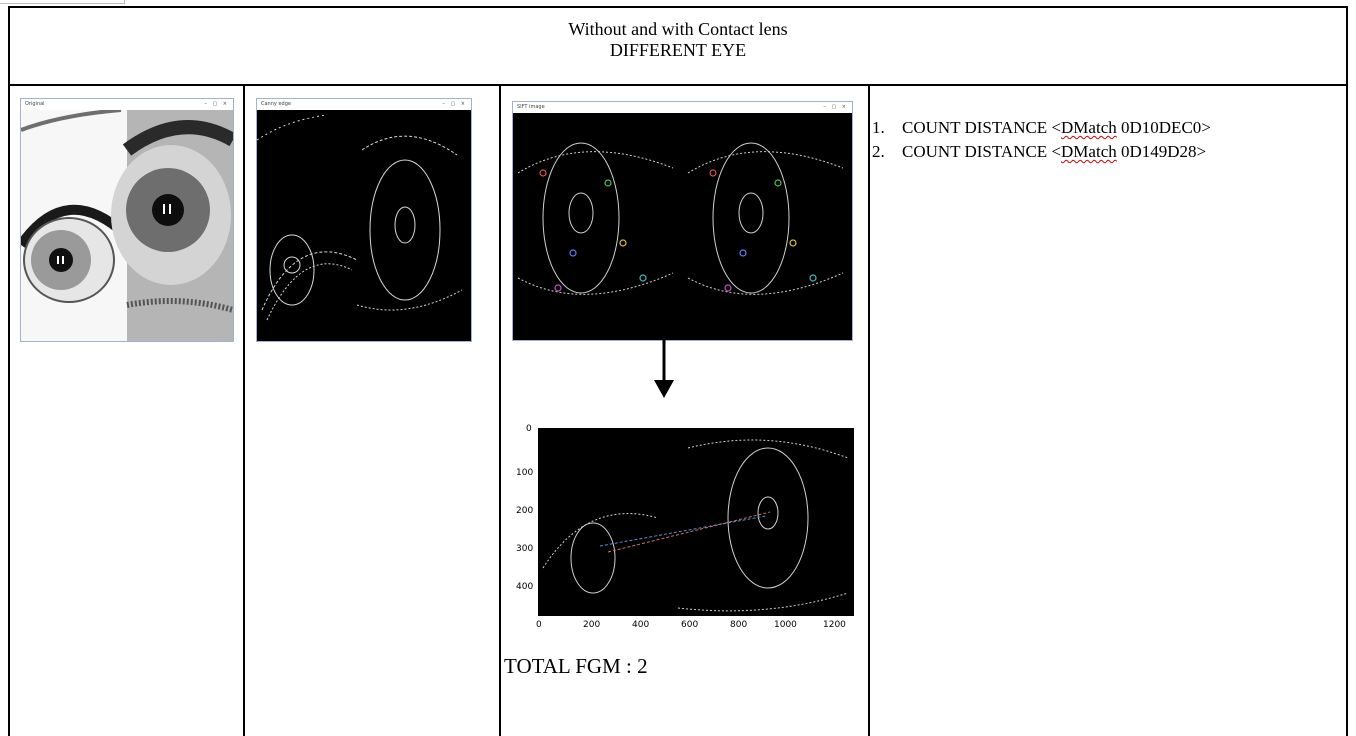 This screenshot has height=736, width=1356. What do you see at coordinates (739, 625) in the screenshot?
I see `x-tick-label: 800` at bounding box center [739, 625].